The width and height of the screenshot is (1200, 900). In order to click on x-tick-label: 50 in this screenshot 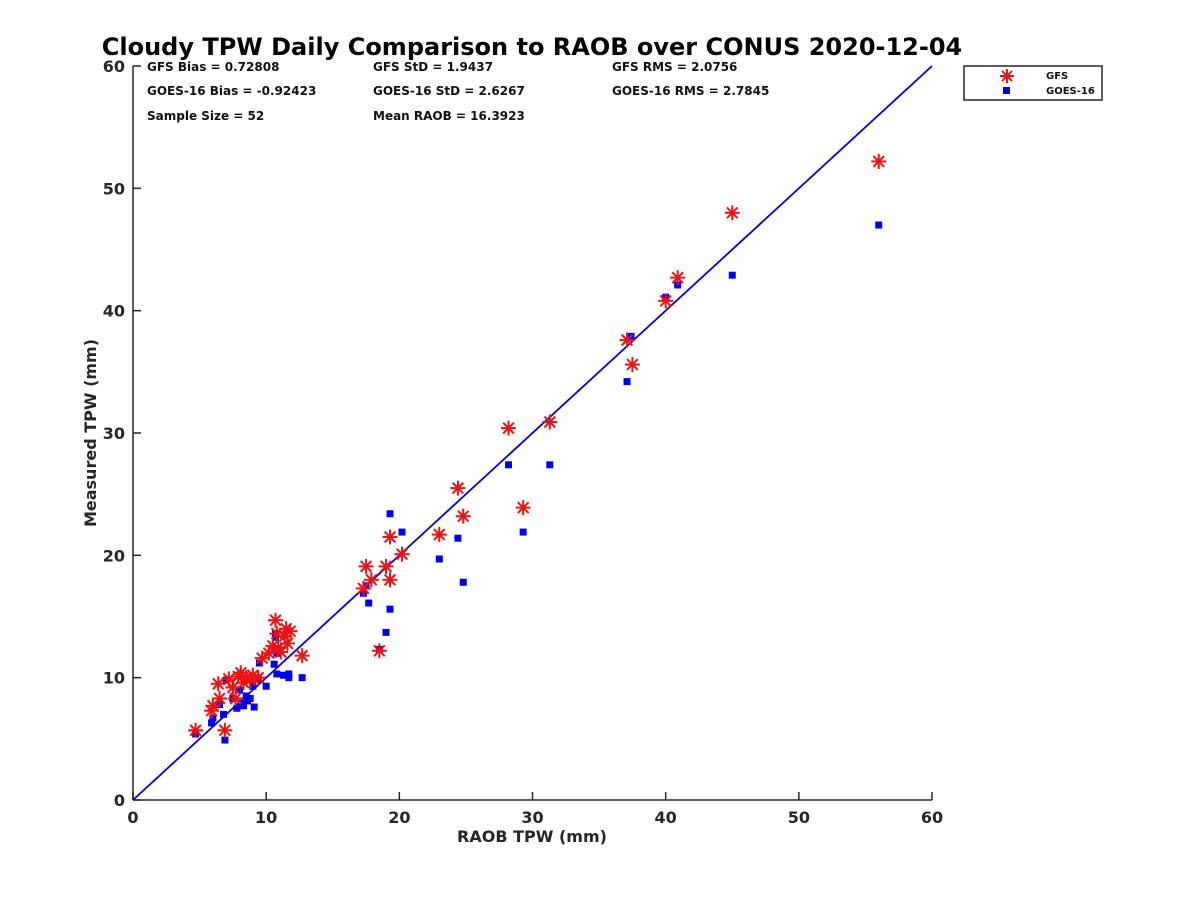, I will do `click(799, 817)`.